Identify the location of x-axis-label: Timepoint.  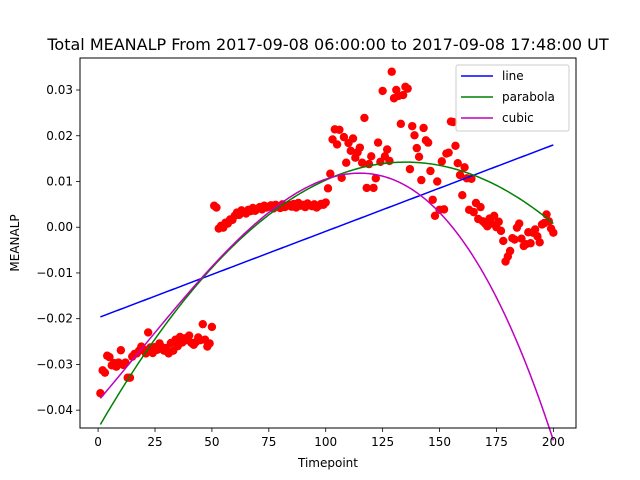
(327, 463).